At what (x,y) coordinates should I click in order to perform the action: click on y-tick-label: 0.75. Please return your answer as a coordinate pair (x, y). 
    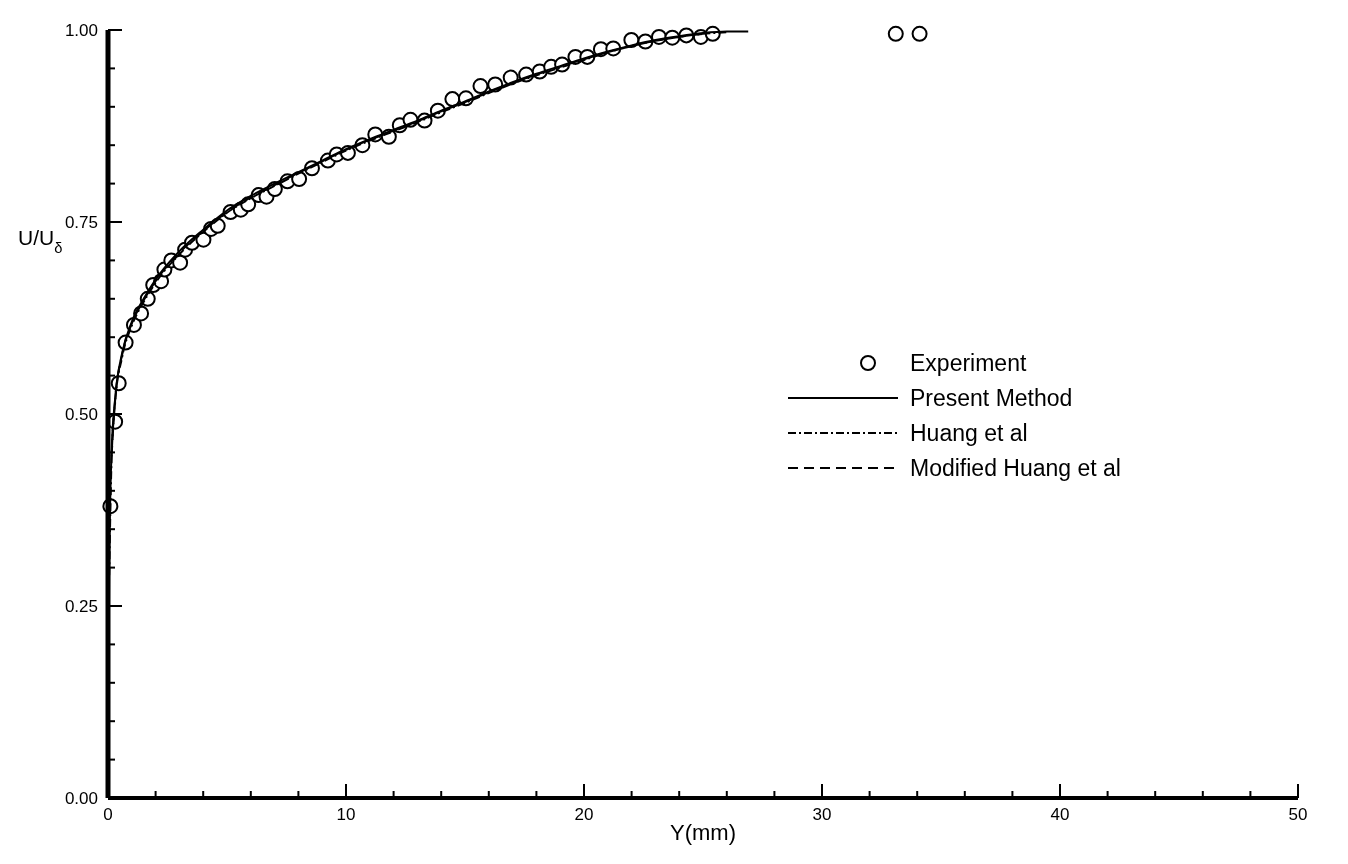
    Looking at the image, I should click on (81, 222).